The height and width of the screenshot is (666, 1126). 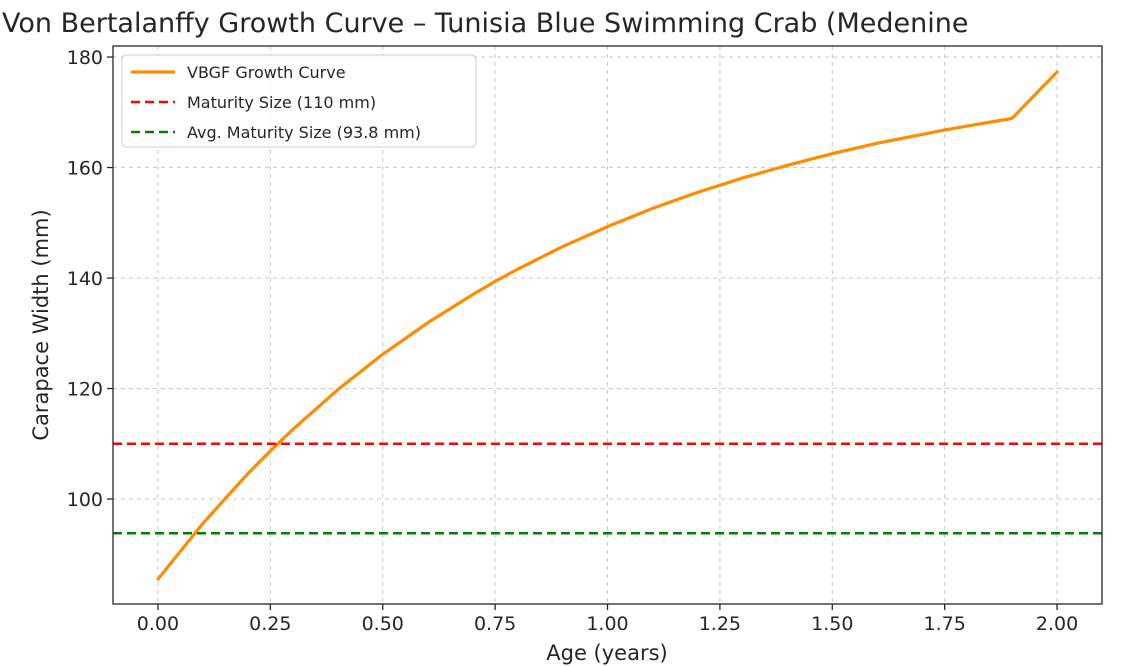 What do you see at coordinates (85, 58) in the screenshot?
I see `y-tick-label: 180` at bounding box center [85, 58].